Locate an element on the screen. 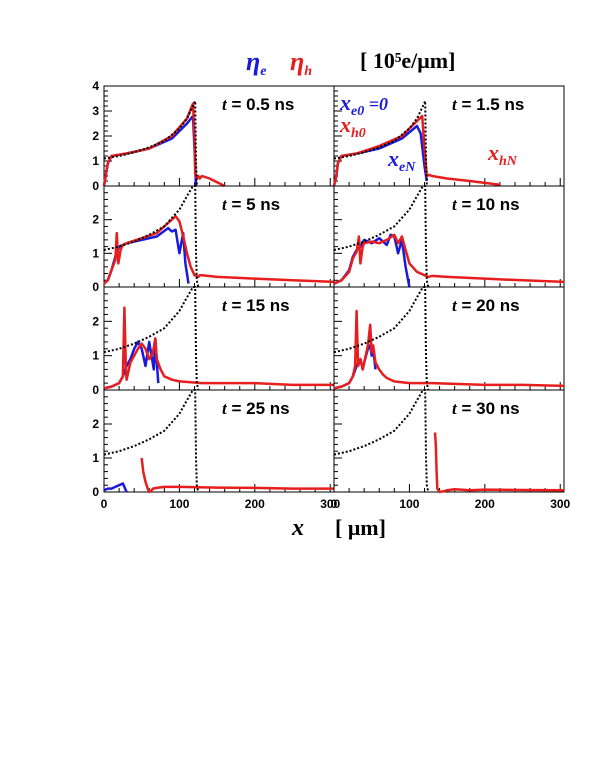 This screenshot has height=770, width=595. panel-7: 0 1 2 0 100 200 300 t = 25 ns is located at coordinates (216, 450).